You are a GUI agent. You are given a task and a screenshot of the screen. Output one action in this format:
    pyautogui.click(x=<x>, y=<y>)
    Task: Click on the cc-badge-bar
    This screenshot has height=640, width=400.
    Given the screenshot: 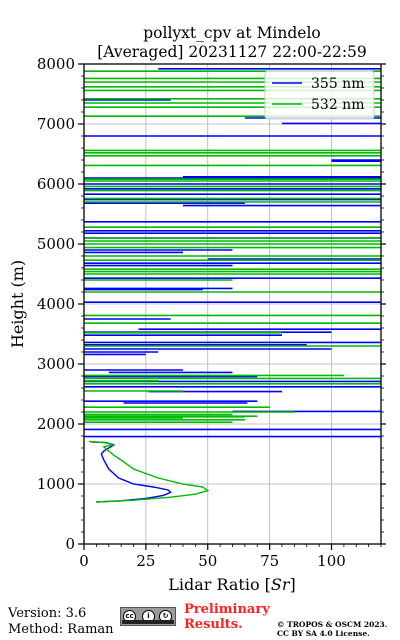 What is the action you would take?
    pyautogui.click(x=148, y=622)
    